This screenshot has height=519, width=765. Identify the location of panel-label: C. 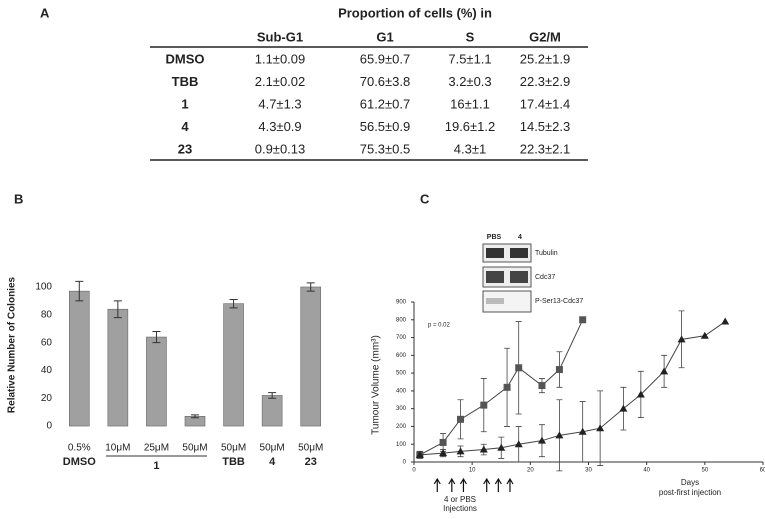
(425, 198).